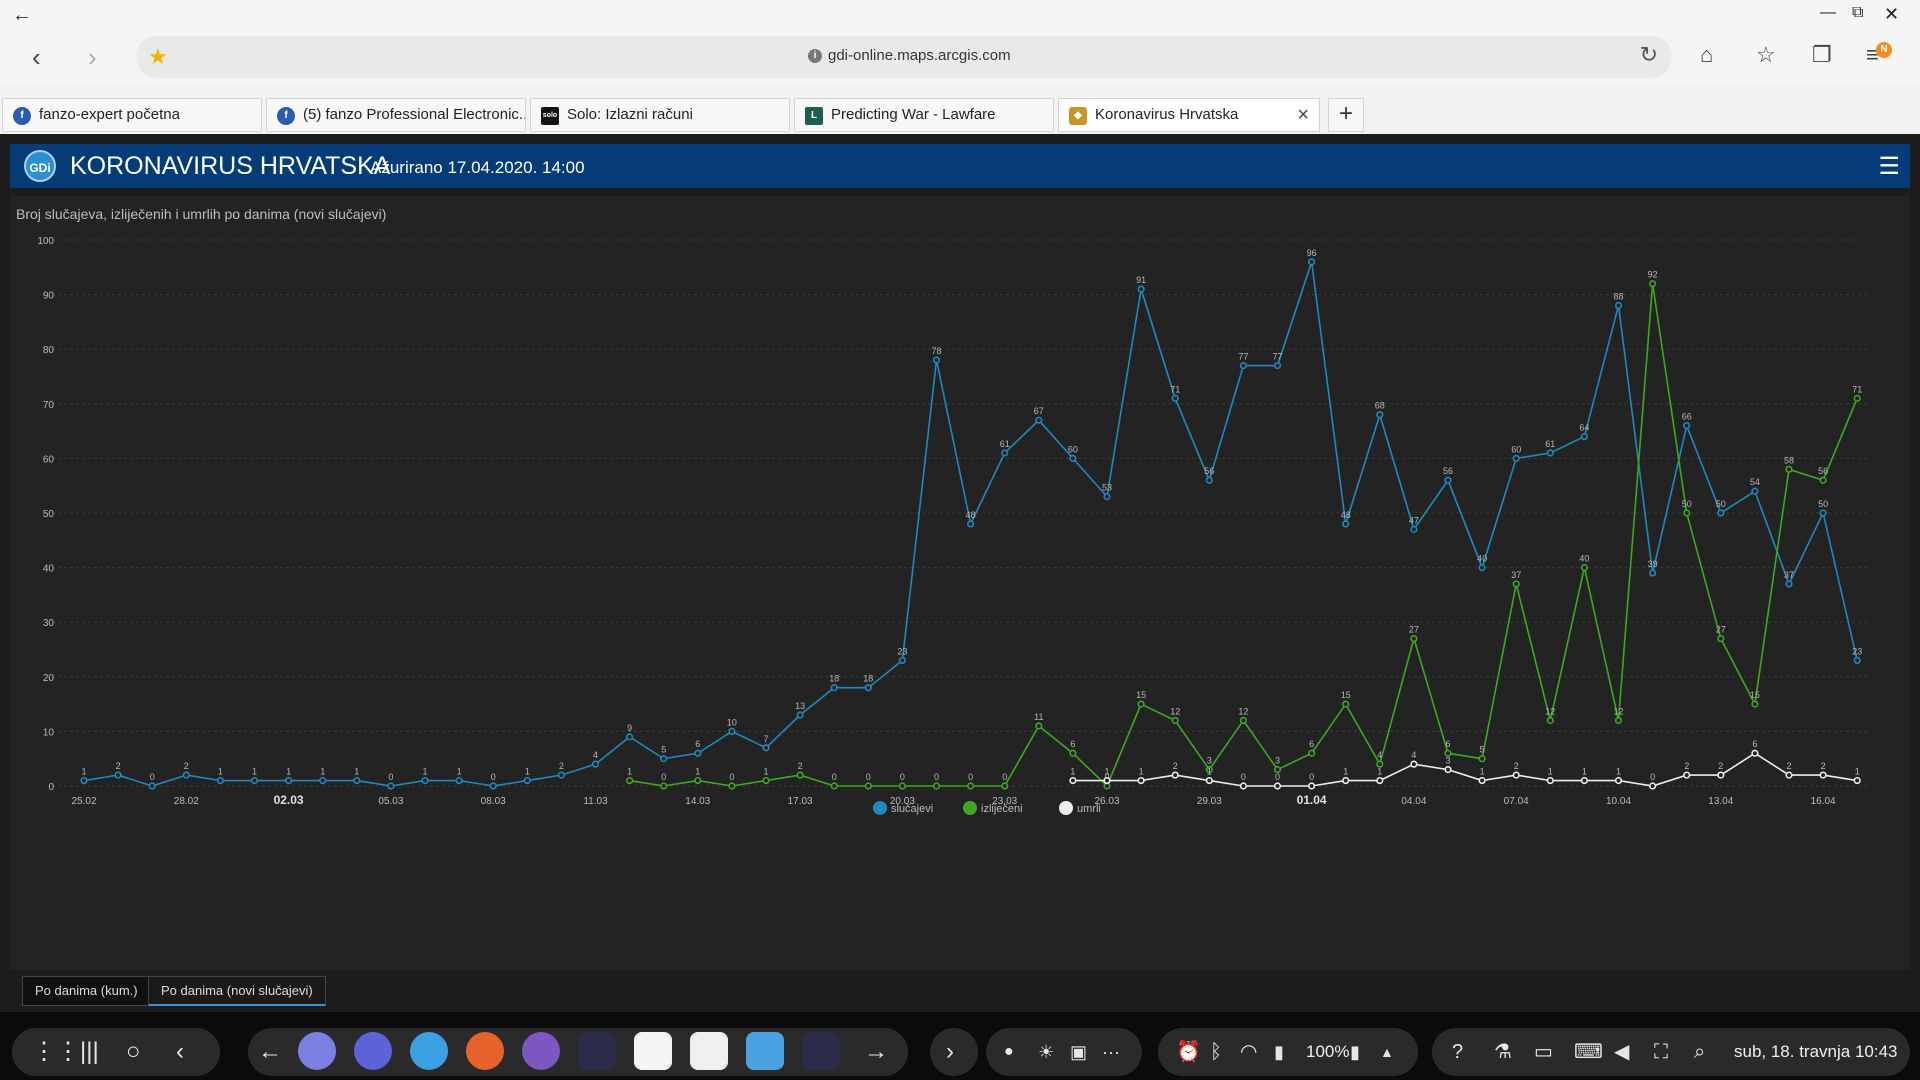 This screenshot has width=1920, height=1080. What do you see at coordinates (373, 1051) in the screenshot?
I see `clock-app-icon` at bounding box center [373, 1051].